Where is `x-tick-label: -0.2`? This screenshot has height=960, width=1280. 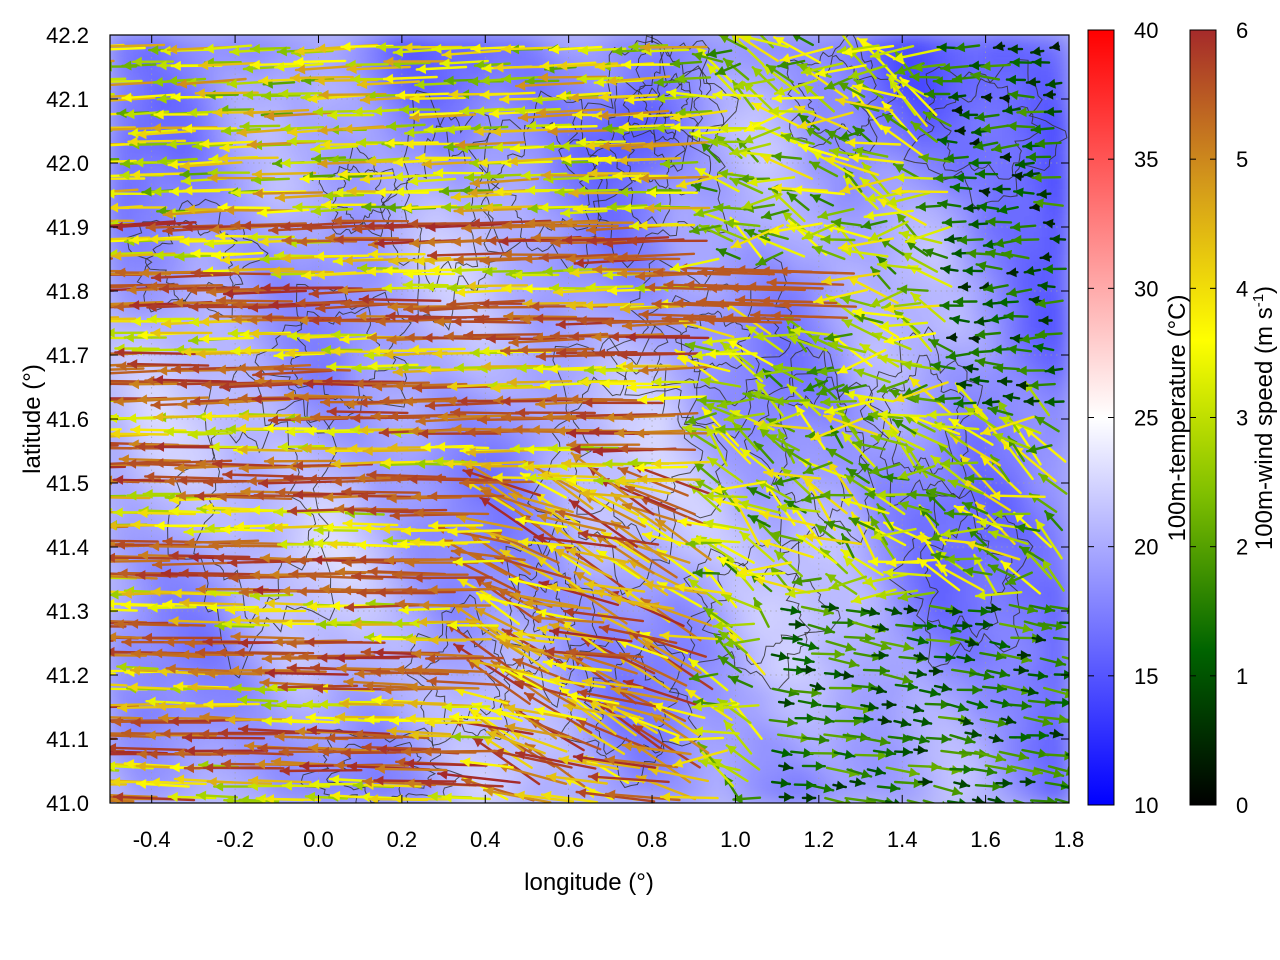 x-tick-label: -0.2 is located at coordinates (235, 839).